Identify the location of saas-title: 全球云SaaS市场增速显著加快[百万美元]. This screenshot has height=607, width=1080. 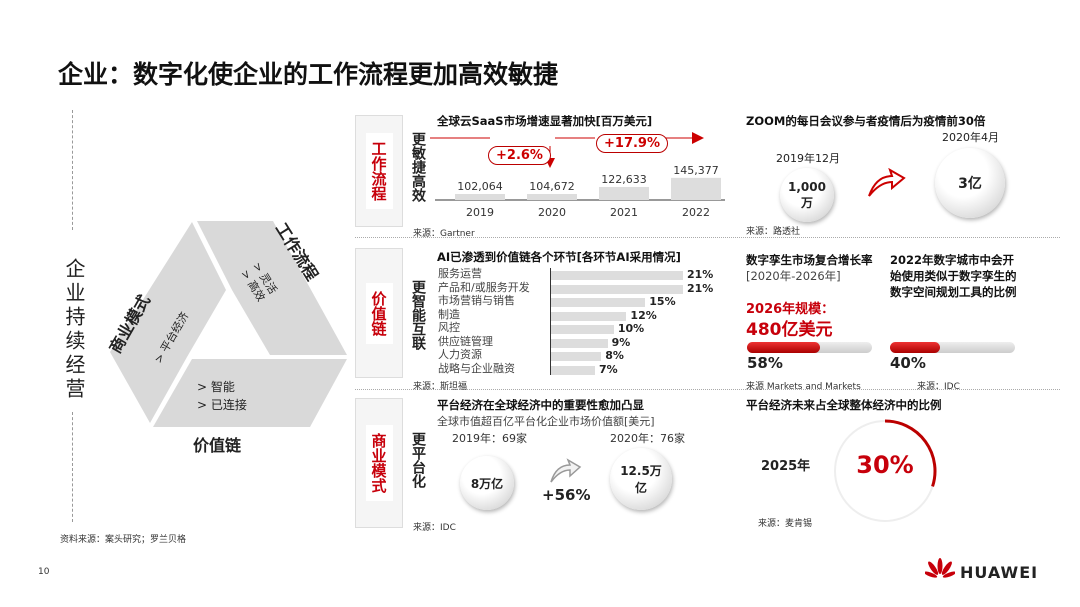
(545, 121).